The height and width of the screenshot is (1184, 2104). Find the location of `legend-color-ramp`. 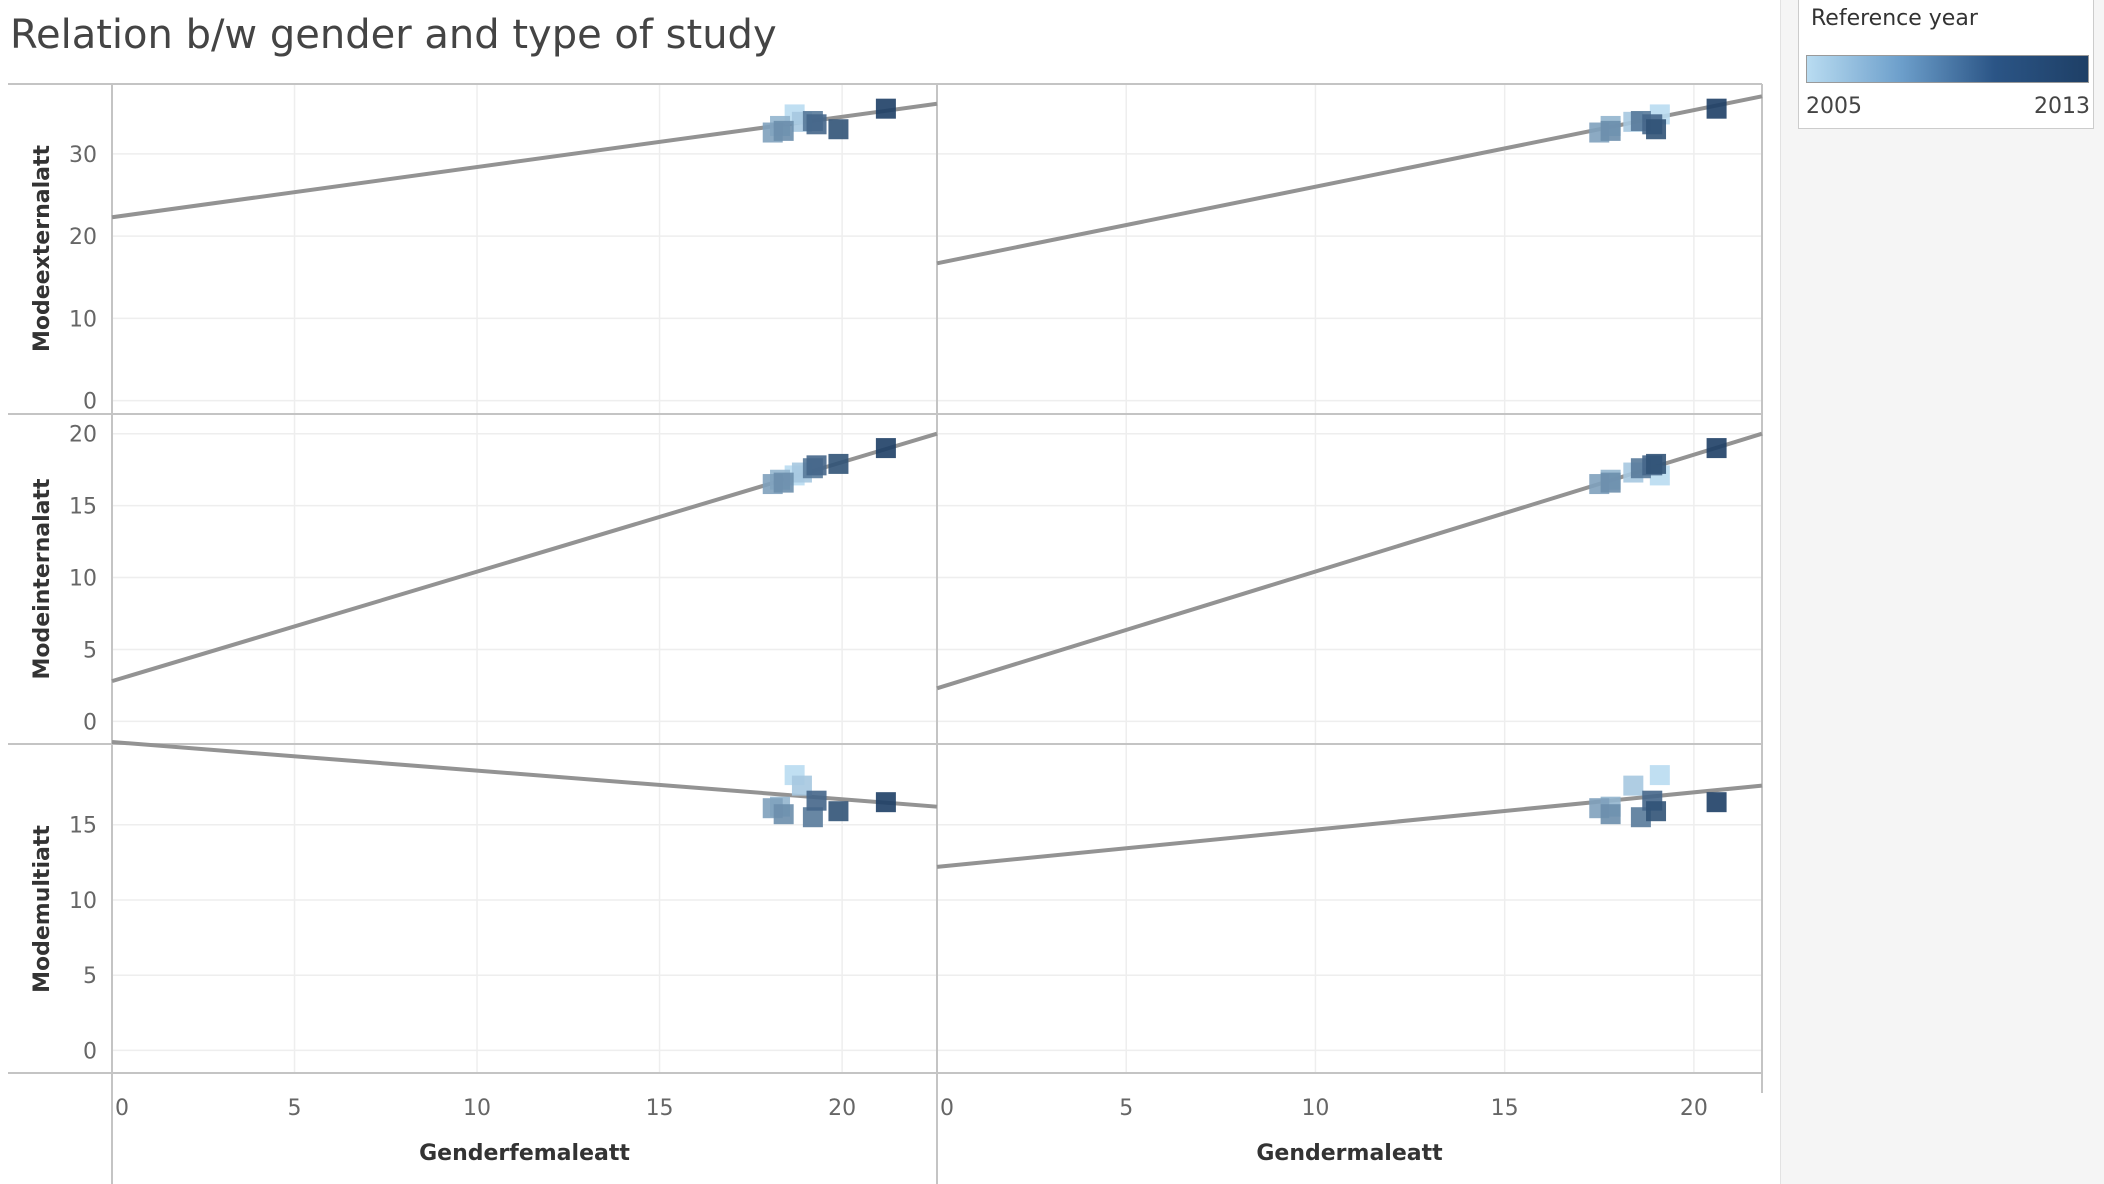

legend-color-ramp is located at coordinates (1947, 69).